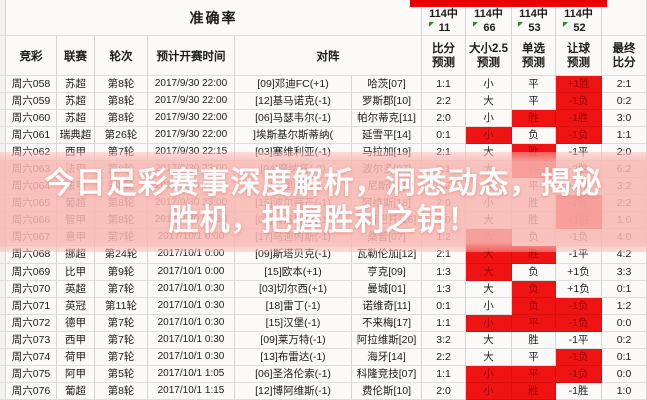 This screenshot has height=400, width=647. I want to click on col-header-kickoff-time: 预计开赛时间, so click(191, 56).